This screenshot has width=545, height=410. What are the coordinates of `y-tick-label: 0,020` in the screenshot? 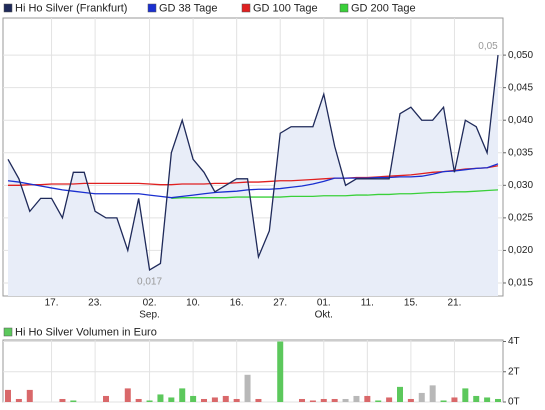 It's located at (520, 250).